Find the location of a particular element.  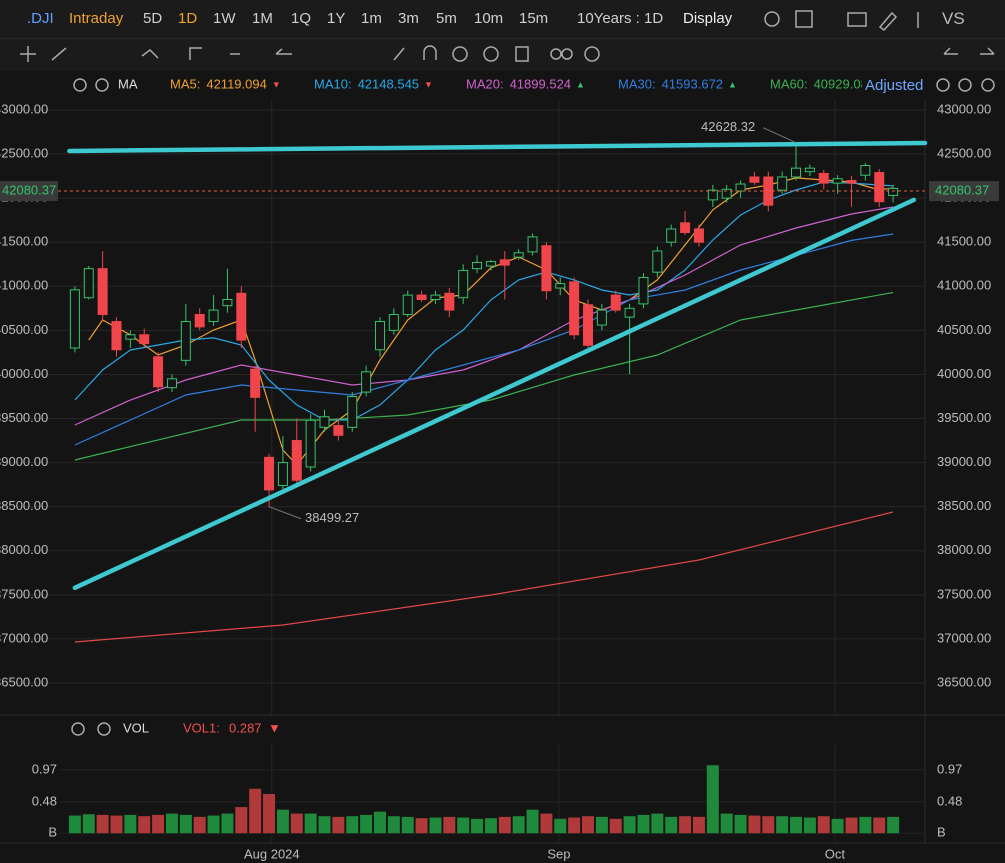

tab: 1W is located at coordinates (224, 18).